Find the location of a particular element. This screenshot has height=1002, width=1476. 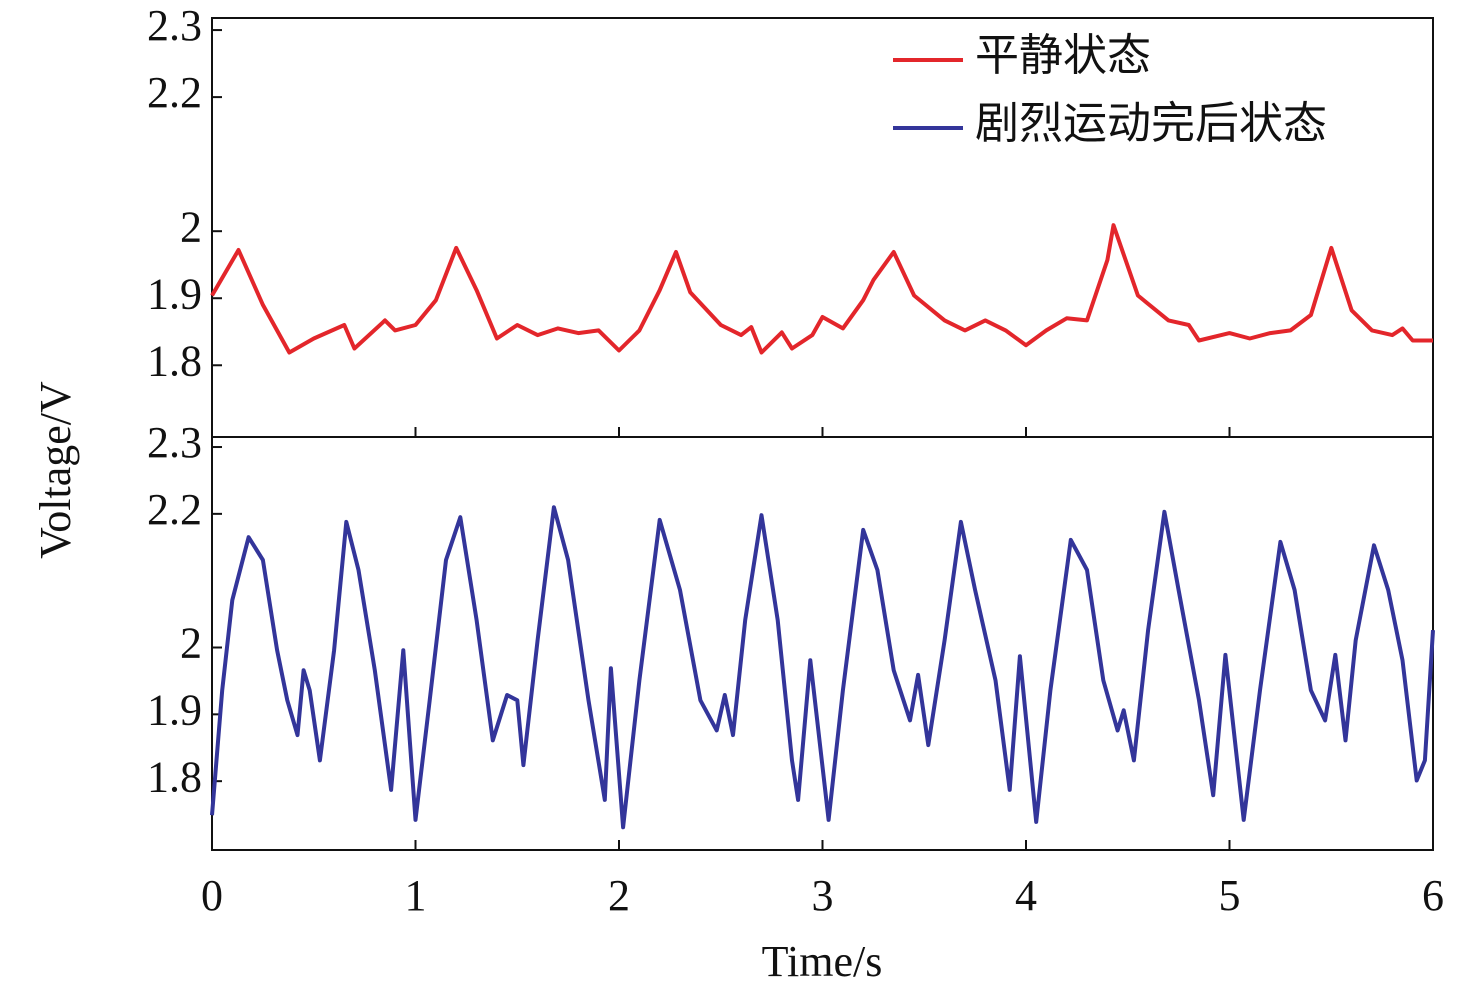

x-axis-label: Time/s is located at coordinates (822, 961).